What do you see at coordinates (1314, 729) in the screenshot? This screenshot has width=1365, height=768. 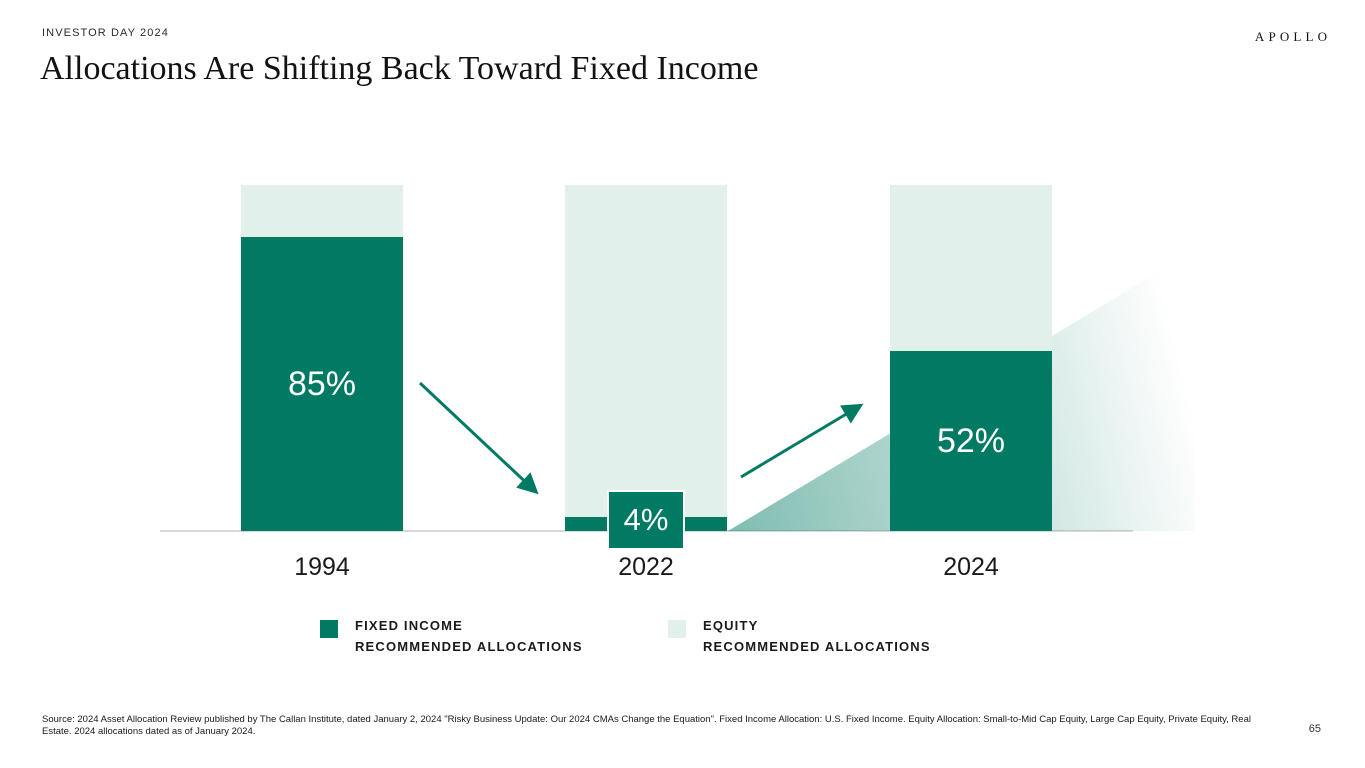 I see `page-number: 65` at bounding box center [1314, 729].